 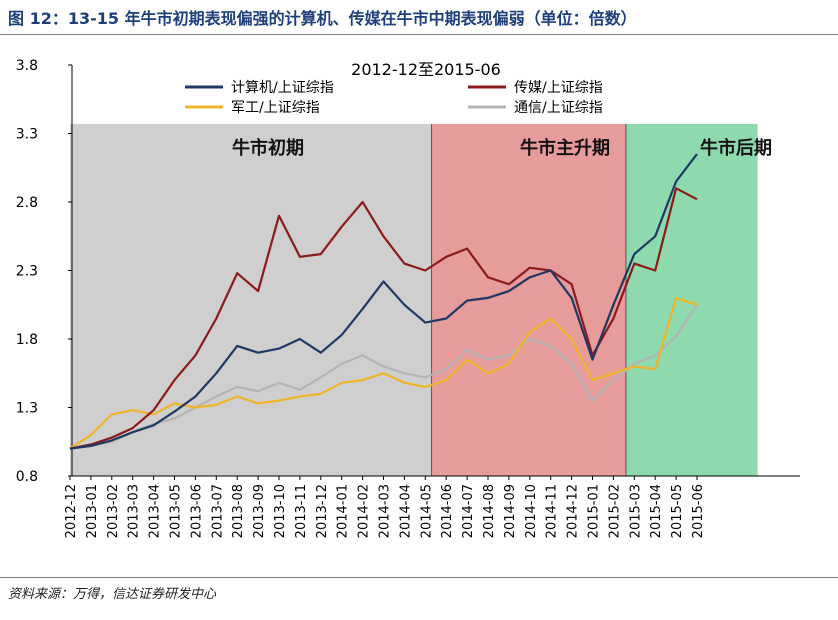 What do you see at coordinates (426, 511) in the screenshot?
I see `x-tick-label: 2014-05` at bounding box center [426, 511].